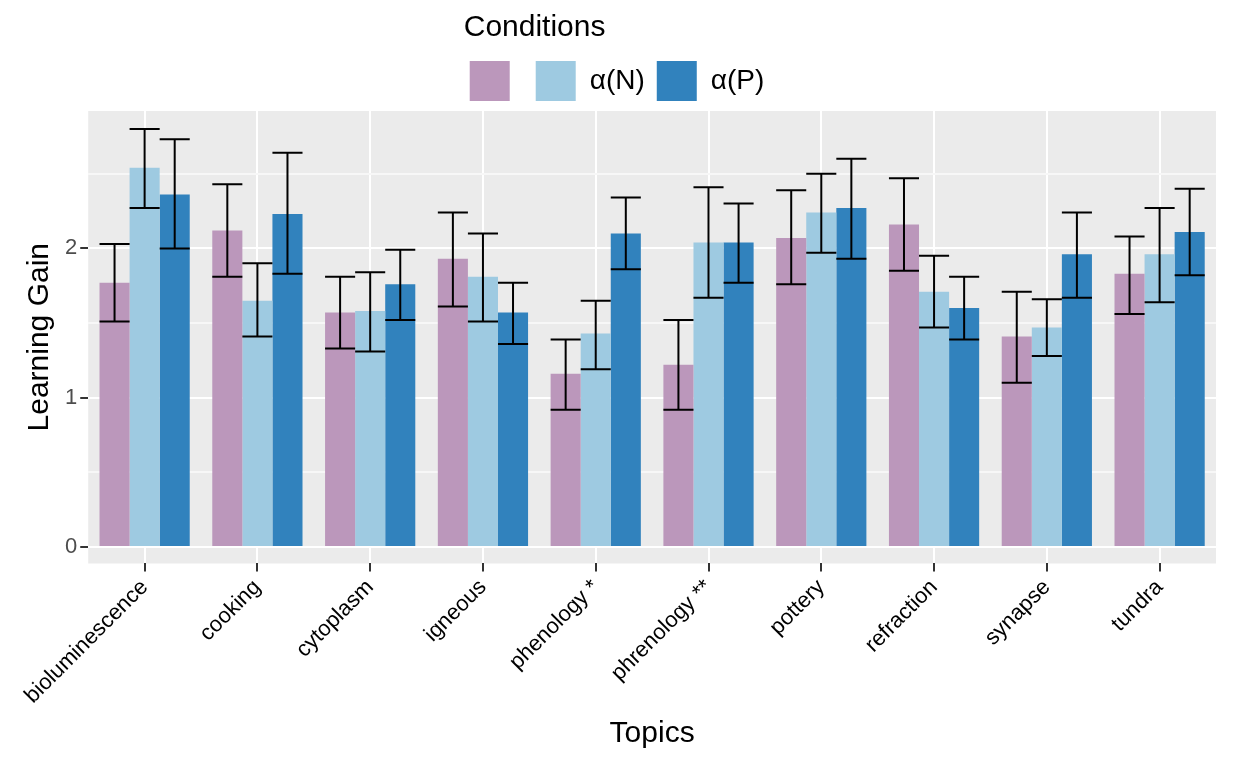 The image size is (1244, 769). What do you see at coordinates (71, 247) in the screenshot?
I see `y-tick-label: 2` at bounding box center [71, 247].